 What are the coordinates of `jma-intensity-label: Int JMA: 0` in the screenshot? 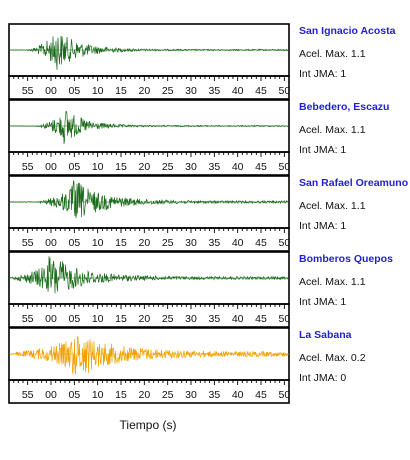 It's located at (323, 378).